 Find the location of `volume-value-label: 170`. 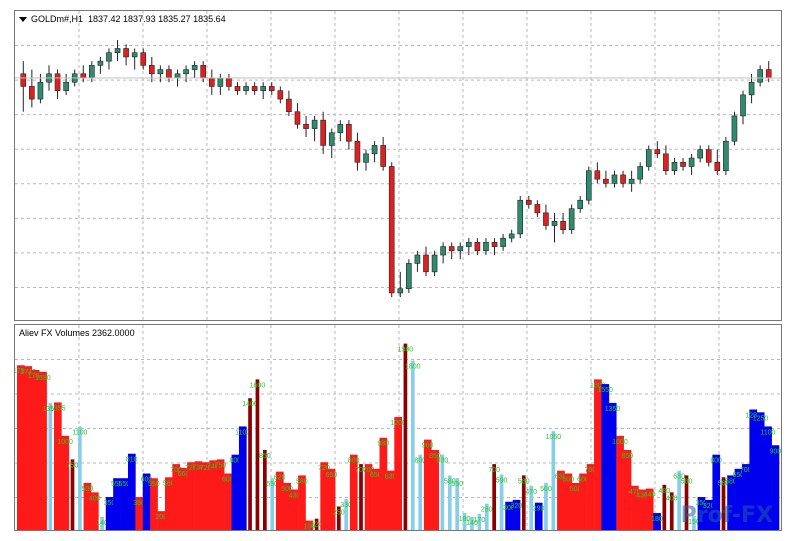

volume-value-label: 170 is located at coordinates (480, 520).